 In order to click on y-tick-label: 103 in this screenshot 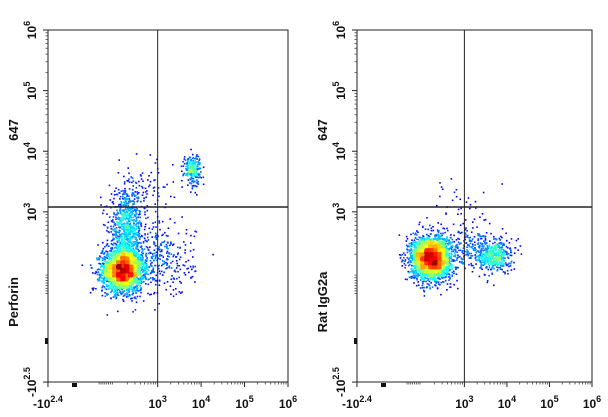, I will do `click(30, 212)`.